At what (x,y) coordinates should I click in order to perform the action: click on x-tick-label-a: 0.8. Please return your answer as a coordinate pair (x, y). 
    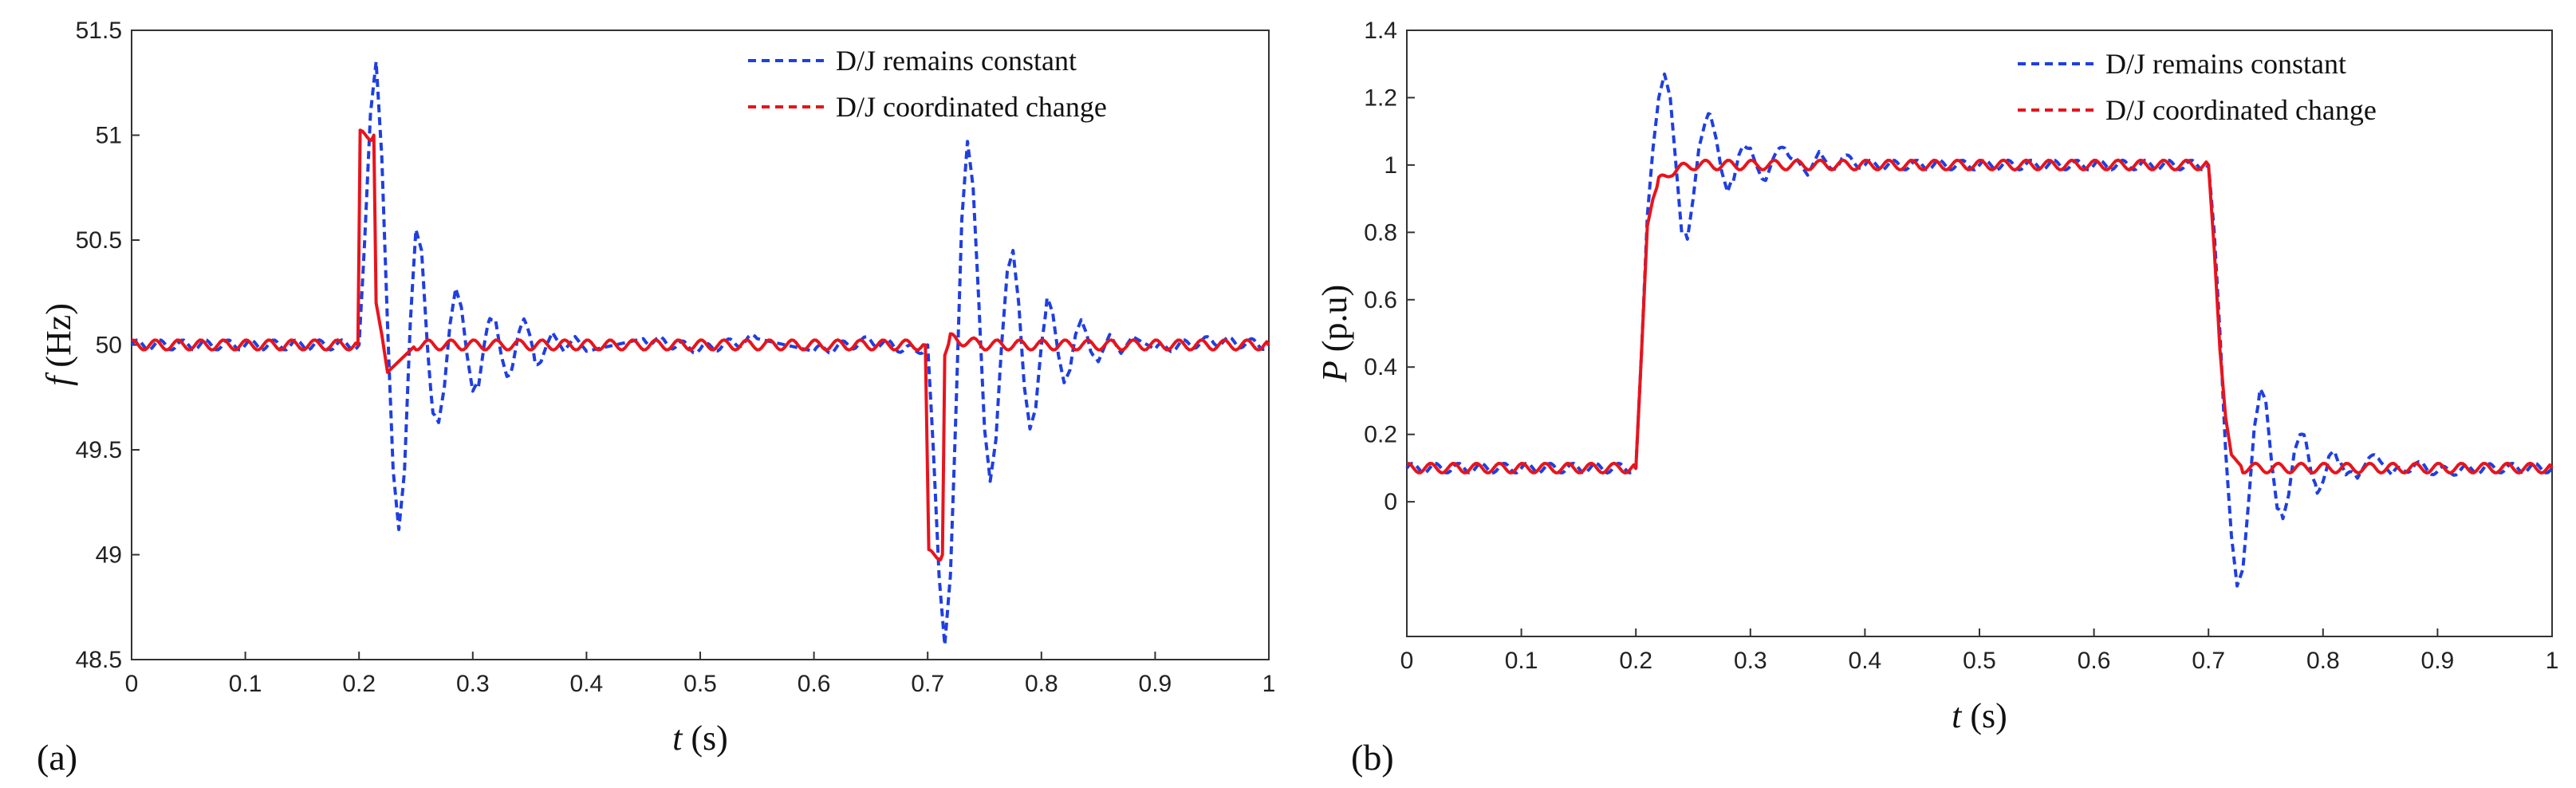
    Looking at the image, I should click on (1041, 684).